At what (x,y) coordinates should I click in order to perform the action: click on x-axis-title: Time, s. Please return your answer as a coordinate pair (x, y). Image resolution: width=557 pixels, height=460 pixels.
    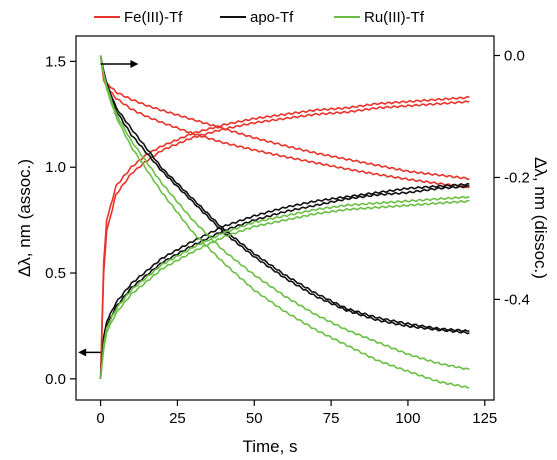
    Looking at the image, I should click on (269, 446).